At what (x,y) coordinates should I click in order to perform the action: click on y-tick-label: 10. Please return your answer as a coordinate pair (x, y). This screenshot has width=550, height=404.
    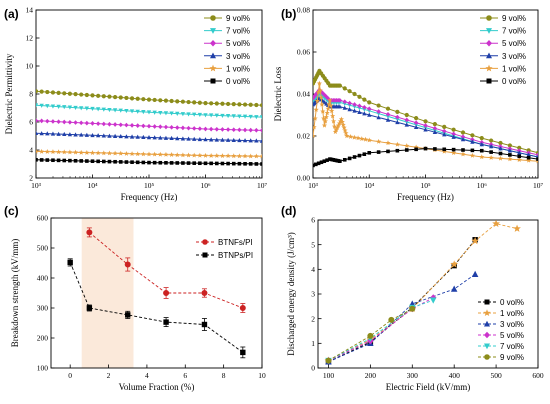
    Looking at the image, I should click on (30, 66).